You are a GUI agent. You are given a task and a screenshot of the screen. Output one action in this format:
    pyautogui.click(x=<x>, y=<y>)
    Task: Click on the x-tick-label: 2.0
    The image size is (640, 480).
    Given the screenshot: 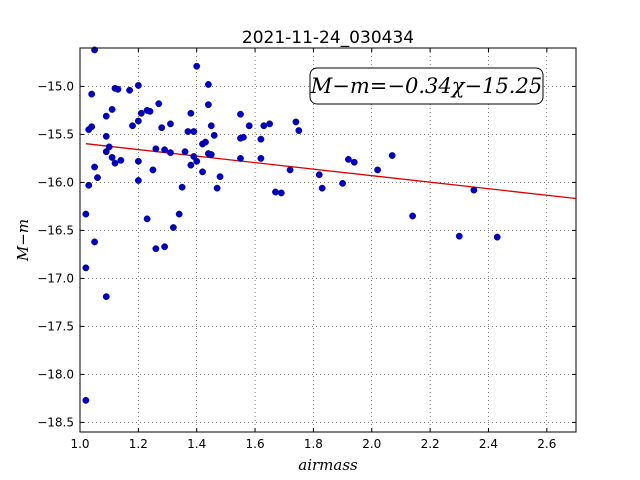 What is the action you would take?
    pyautogui.click(x=371, y=444)
    